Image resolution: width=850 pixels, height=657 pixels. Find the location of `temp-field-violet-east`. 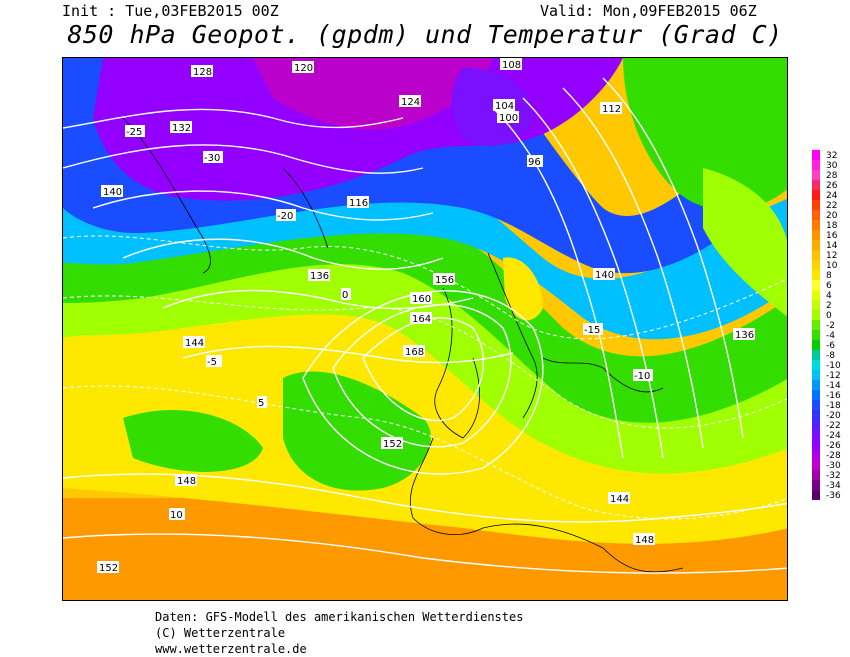

temp-field-violet-east is located at coordinates (492, 107).